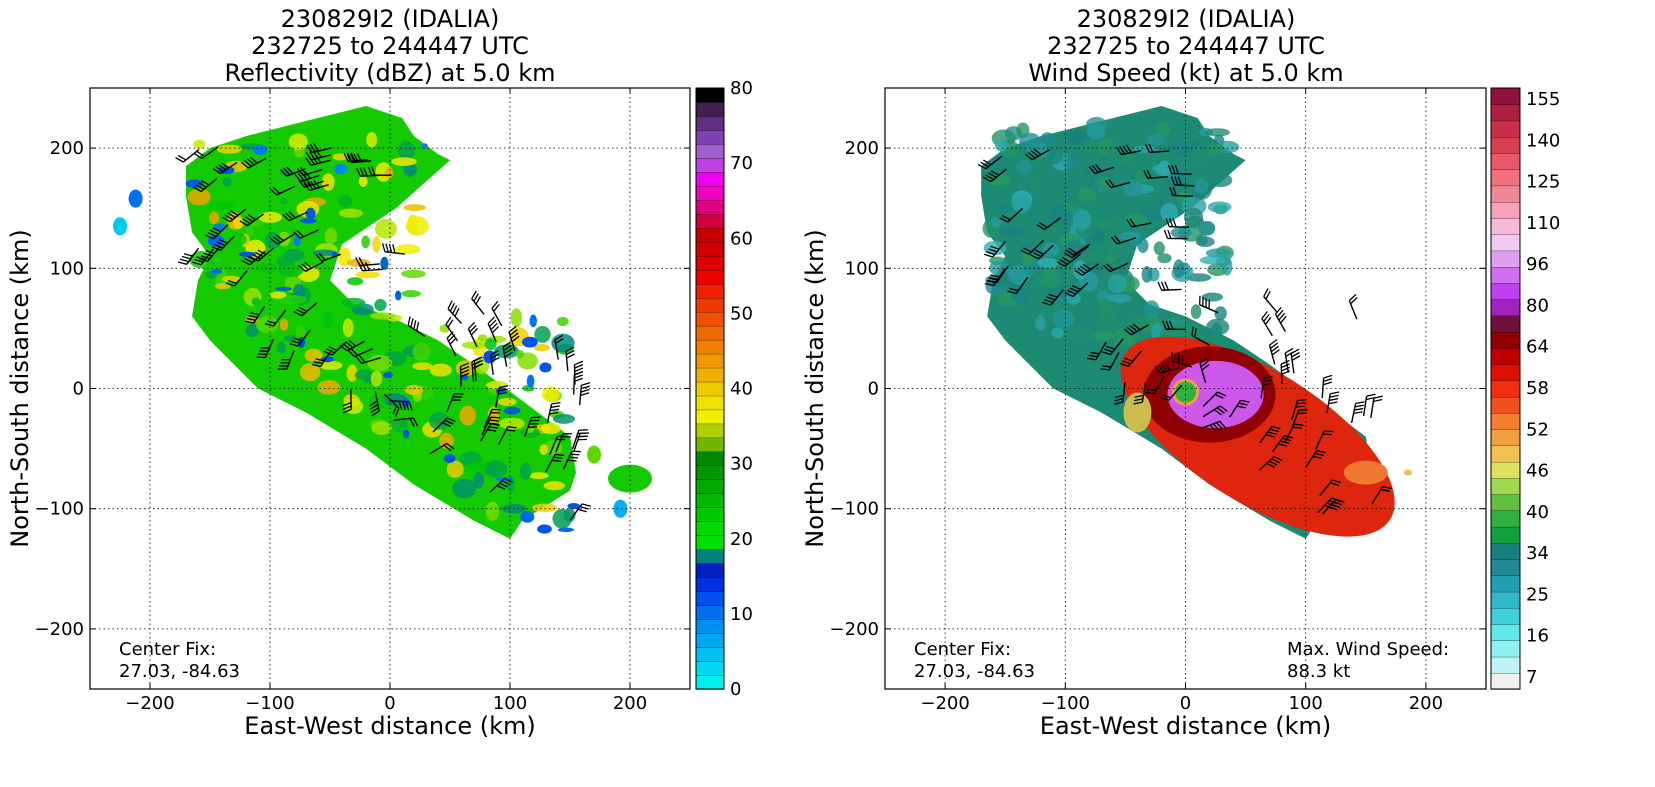  What do you see at coordinates (167, 649) in the screenshot?
I see `annotation-text: Center Fix:` at bounding box center [167, 649].